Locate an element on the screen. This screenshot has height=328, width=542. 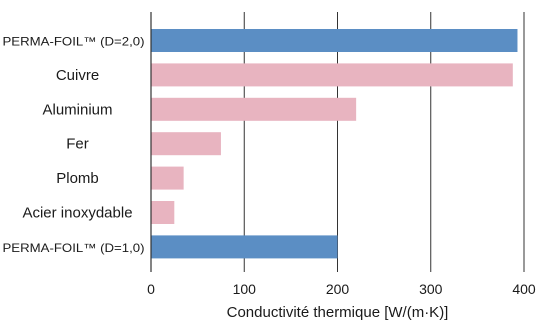
category-label-2: Aluminium is located at coordinates (77, 109).